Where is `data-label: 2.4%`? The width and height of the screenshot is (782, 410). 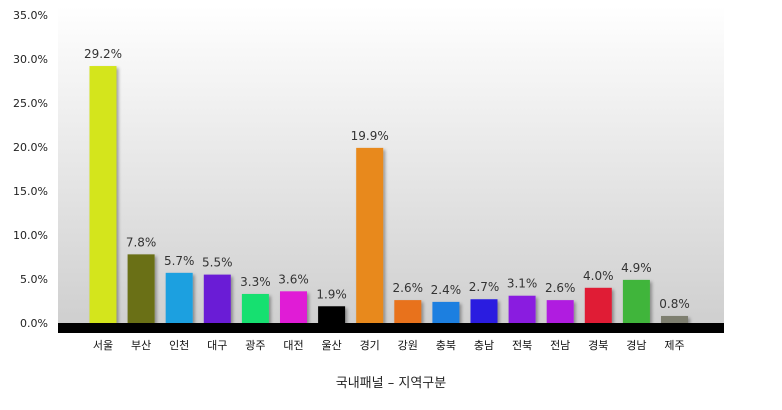 data-label: 2.4% is located at coordinates (446, 290).